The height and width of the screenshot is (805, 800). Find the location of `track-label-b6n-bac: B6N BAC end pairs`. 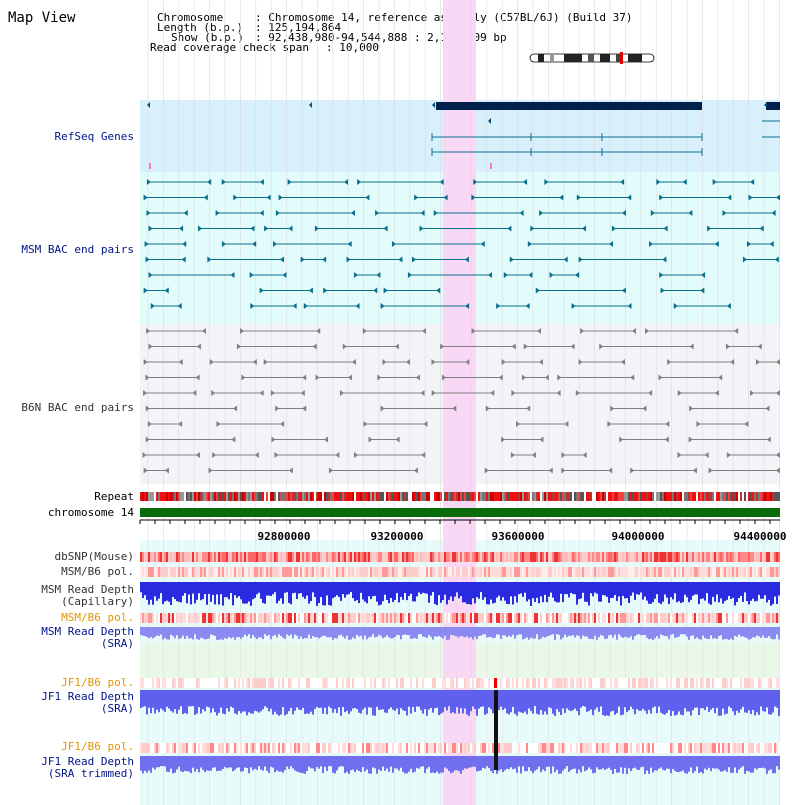

track-label-b6n-bac: B6N BAC end pairs is located at coordinates (77, 407).